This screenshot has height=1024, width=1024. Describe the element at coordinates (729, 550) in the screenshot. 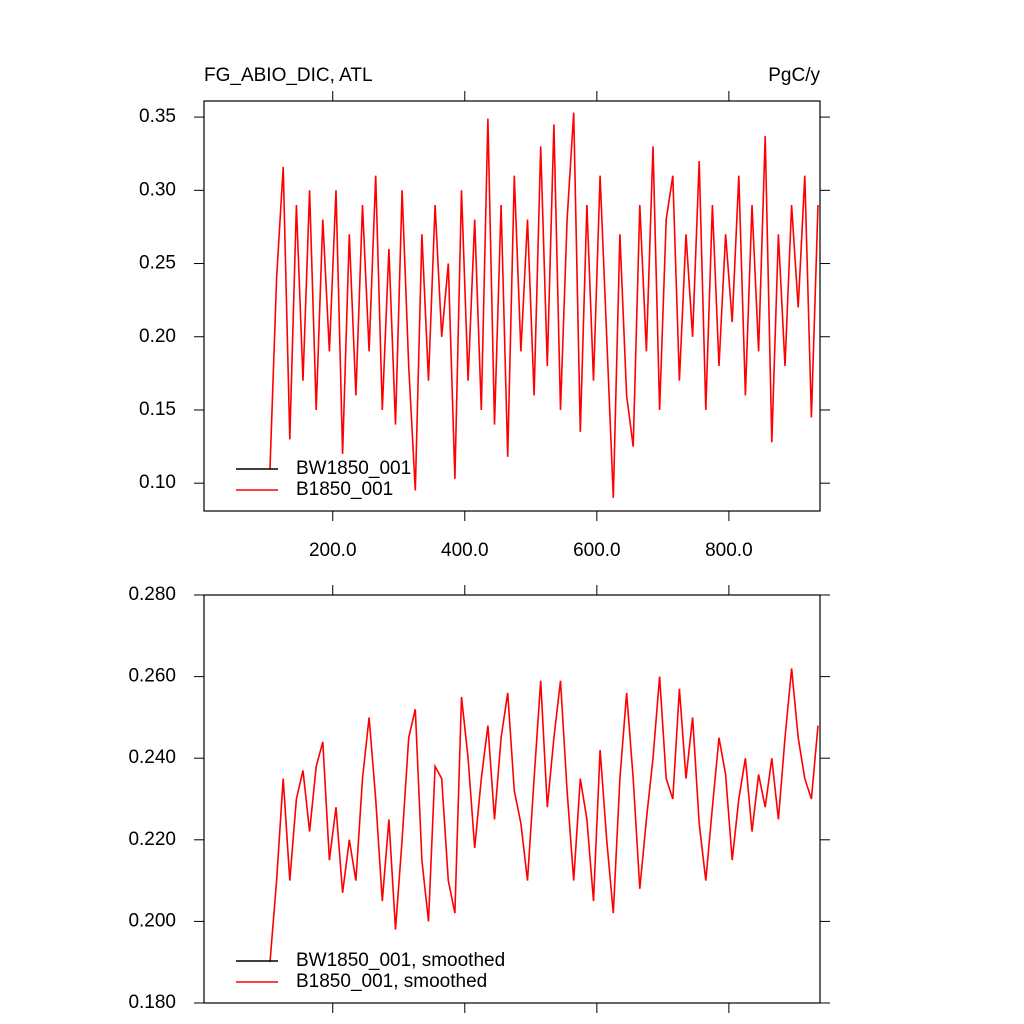

I see `x-tick-label: 800.0` at that location.